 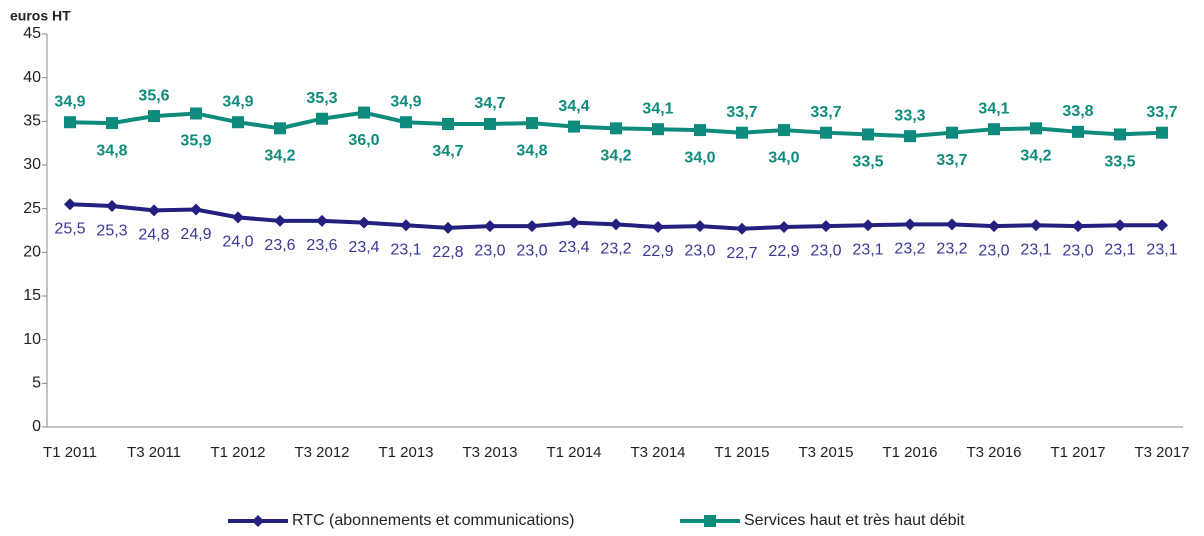 I want to click on data-label: 34,4, so click(x=573, y=106).